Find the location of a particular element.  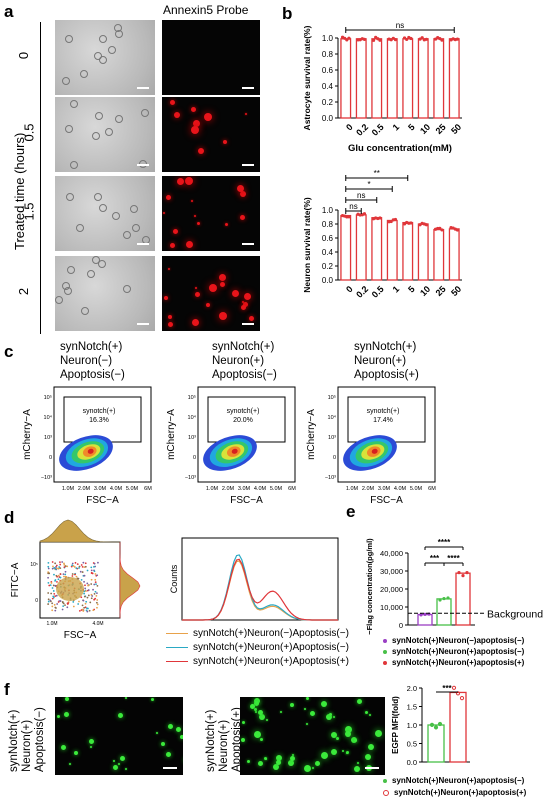

flow-title-line: synNotch(+) is located at coordinates (91, 347).